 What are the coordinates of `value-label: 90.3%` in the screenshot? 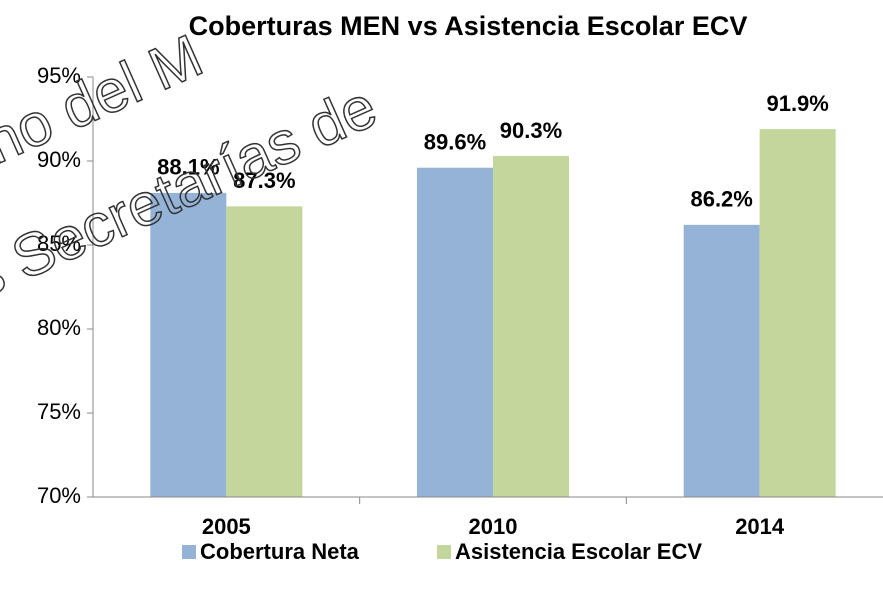 It's located at (531, 130).